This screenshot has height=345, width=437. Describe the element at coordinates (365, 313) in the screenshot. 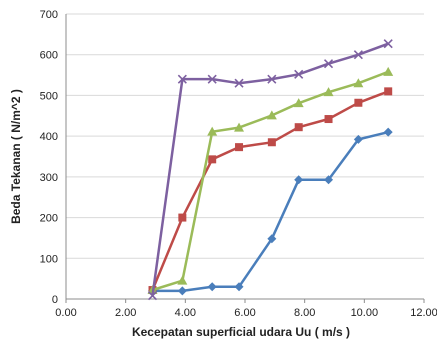

I see `x-tick-label-10.00: 10.00` at that location.